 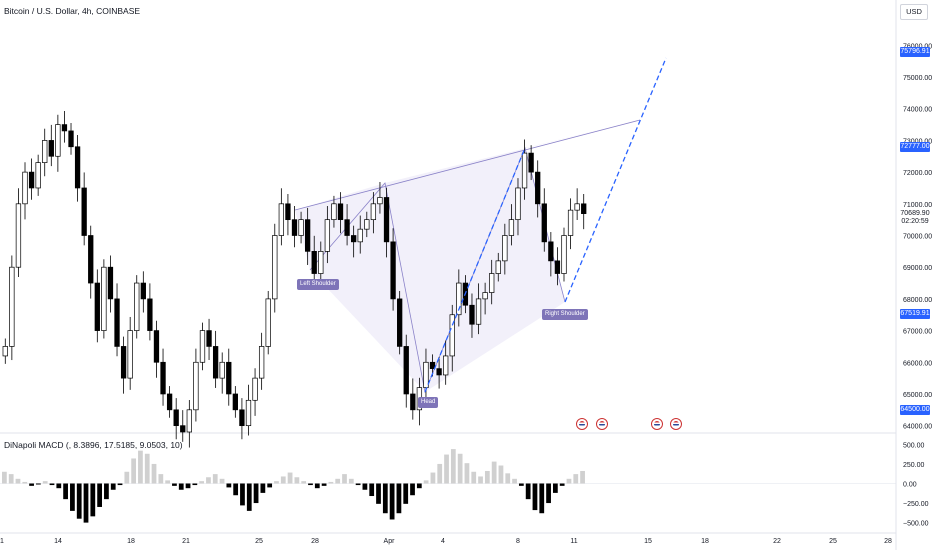 What do you see at coordinates (833, 541) in the screenshot?
I see `time-tick-label: 25` at bounding box center [833, 541].